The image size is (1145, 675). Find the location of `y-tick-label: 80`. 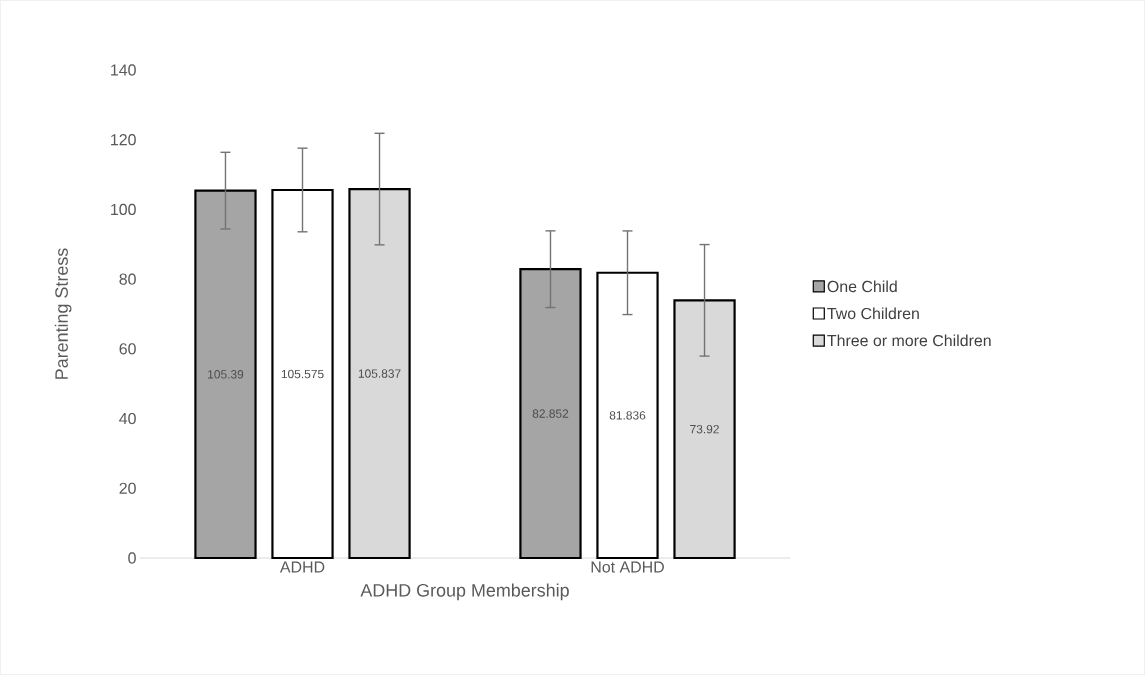

y-tick-label: 80 is located at coordinates (127, 279).